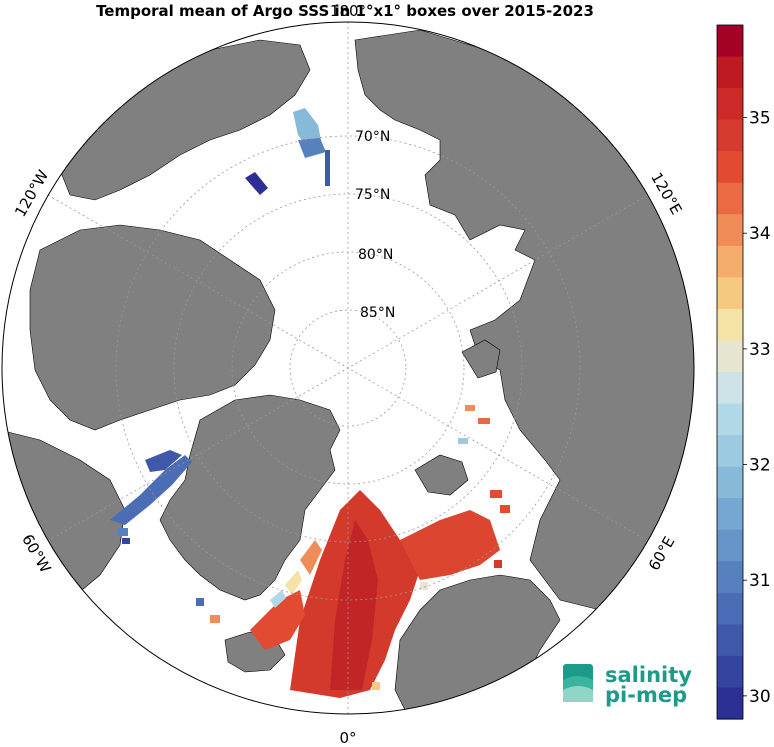  I want to click on land-greenland, so click(250, 497).